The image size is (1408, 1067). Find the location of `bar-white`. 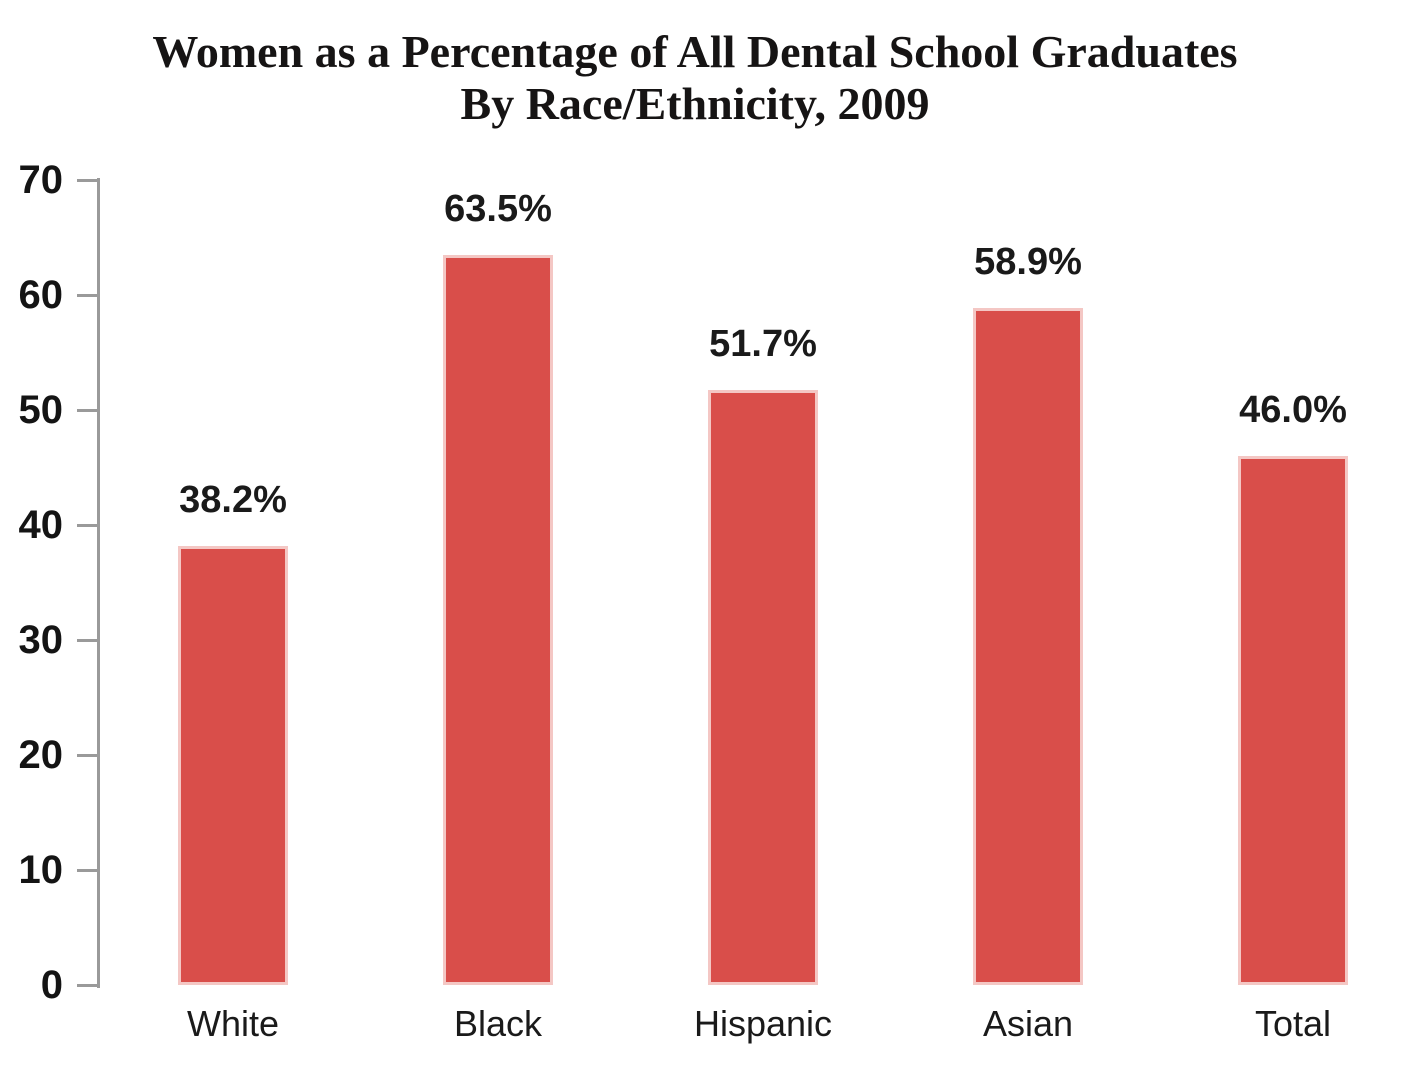

bar-white is located at coordinates (233, 765).